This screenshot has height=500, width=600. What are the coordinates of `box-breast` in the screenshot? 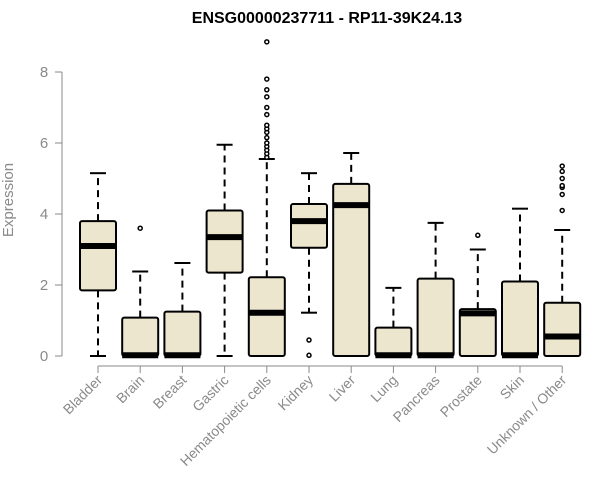 It's located at (182, 310).